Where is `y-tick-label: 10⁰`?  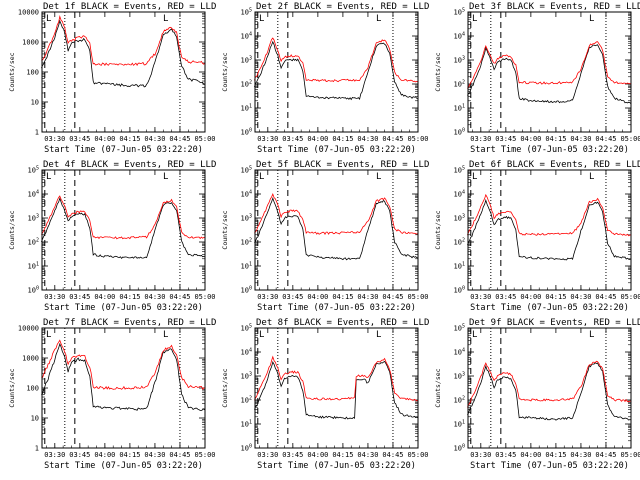
y-tick-label: 10⁰ is located at coordinates (246, 290).